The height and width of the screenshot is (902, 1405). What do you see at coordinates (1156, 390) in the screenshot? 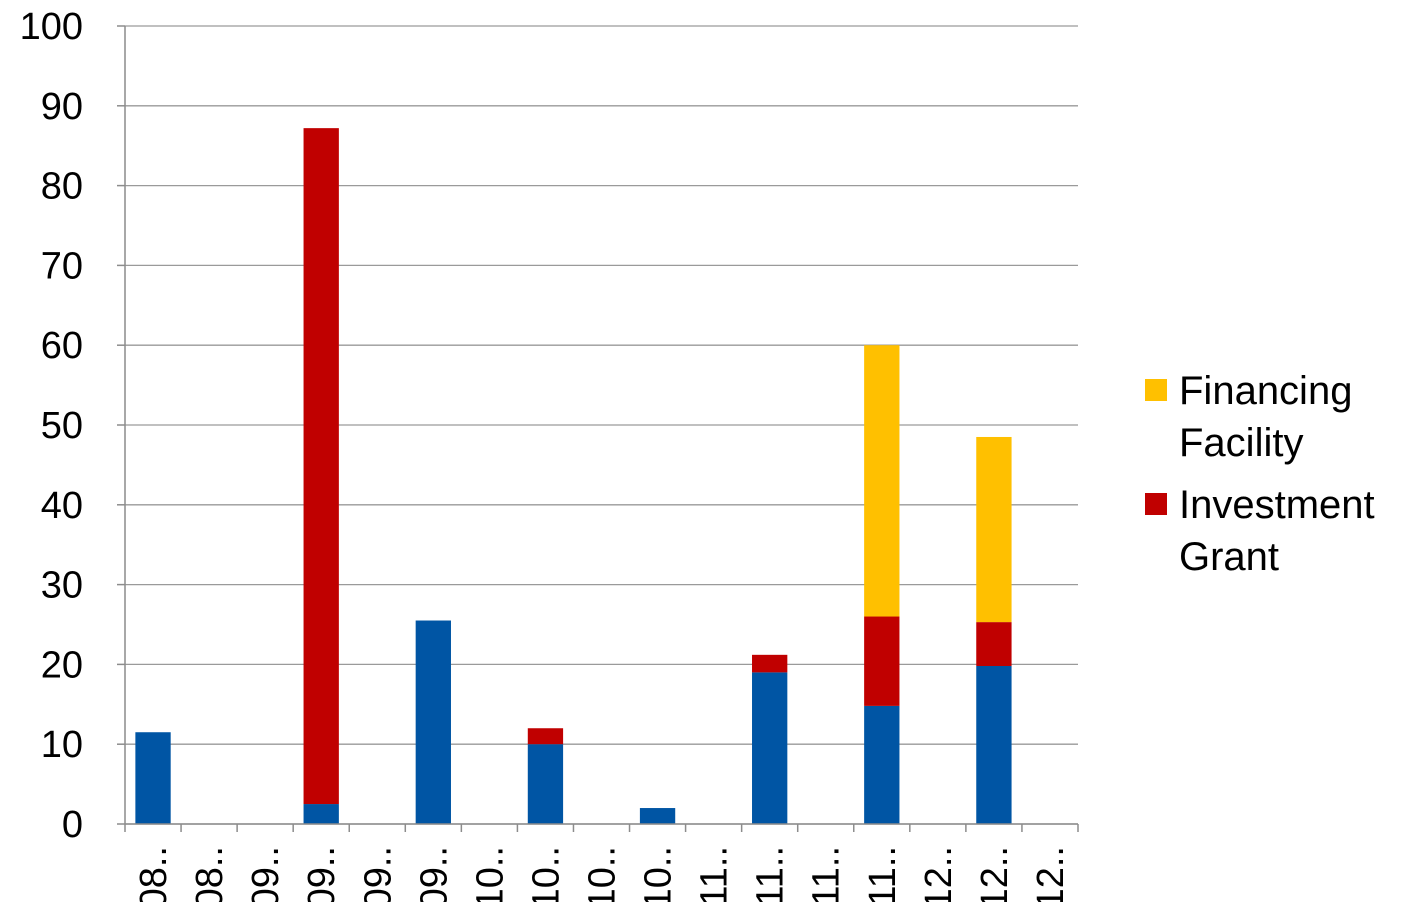
I see `legend-swatch-financing-facility` at bounding box center [1156, 390].